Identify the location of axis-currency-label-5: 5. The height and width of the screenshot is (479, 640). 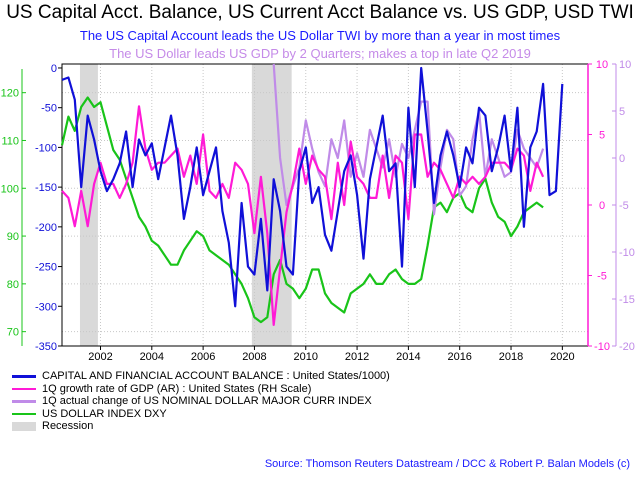
(622, 112).